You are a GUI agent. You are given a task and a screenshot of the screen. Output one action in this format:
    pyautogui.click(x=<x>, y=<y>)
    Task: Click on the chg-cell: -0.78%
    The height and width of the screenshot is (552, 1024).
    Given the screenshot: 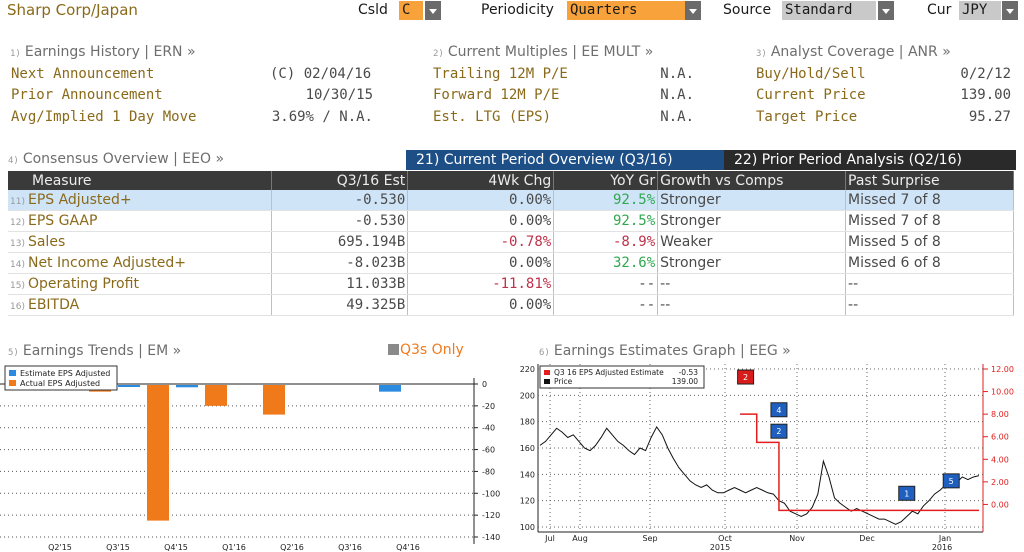 What is the action you would take?
    pyautogui.click(x=481, y=242)
    